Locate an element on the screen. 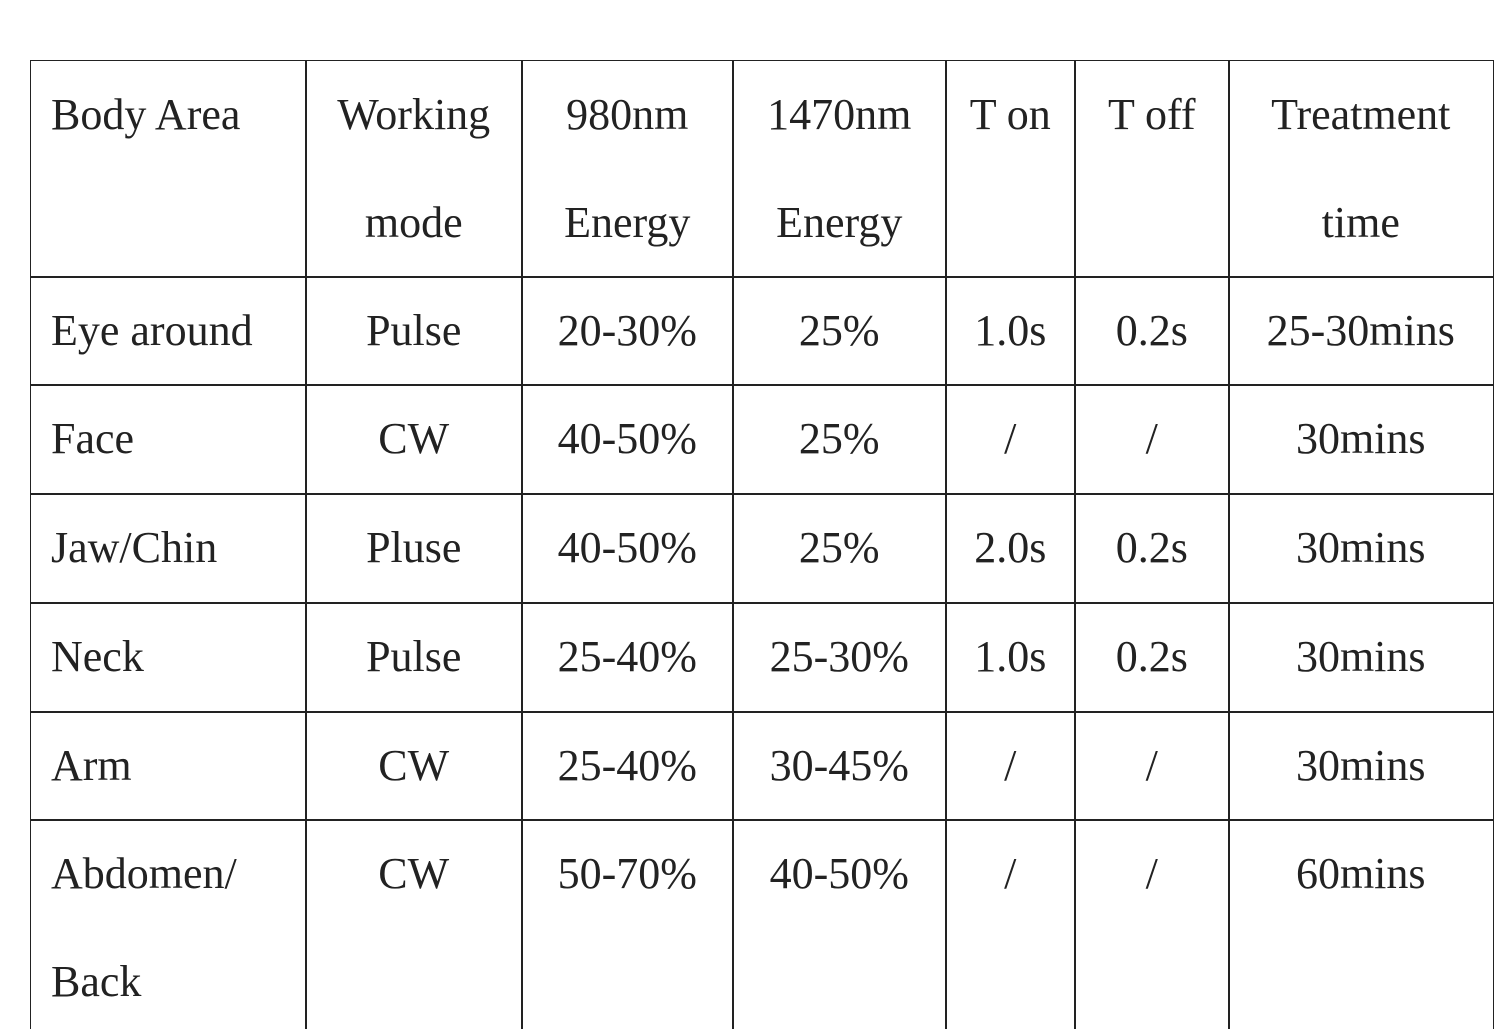 This screenshot has width=1511, height=1029. table-cell: 20-30% is located at coordinates (627, 331).